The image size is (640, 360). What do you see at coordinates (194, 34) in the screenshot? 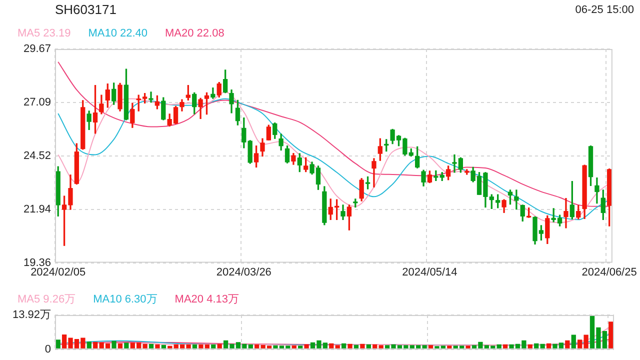
I see `text: MA20 22.08` at bounding box center [194, 34].